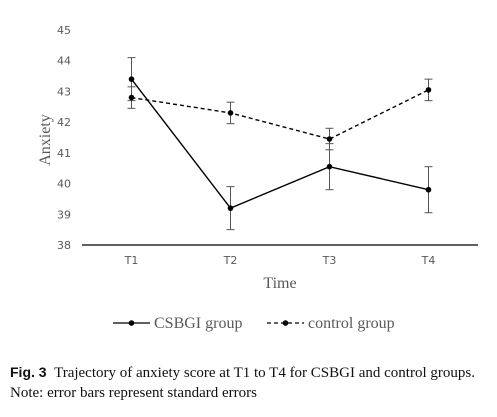 This screenshot has width=497, height=417. I want to click on x-axis-ticks: T1 T2 T3 T4, so click(280, 260).